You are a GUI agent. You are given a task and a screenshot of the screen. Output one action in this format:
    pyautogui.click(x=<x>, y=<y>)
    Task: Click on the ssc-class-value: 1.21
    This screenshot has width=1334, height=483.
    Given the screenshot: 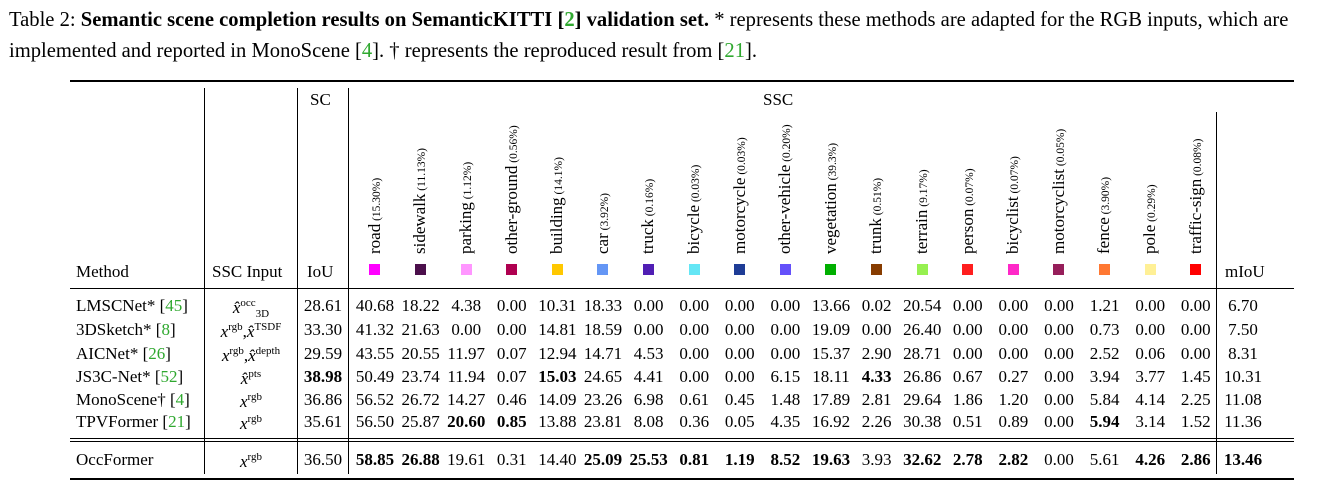 What is the action you would take?
    pyautogui.click(x=1104, y=305)
    